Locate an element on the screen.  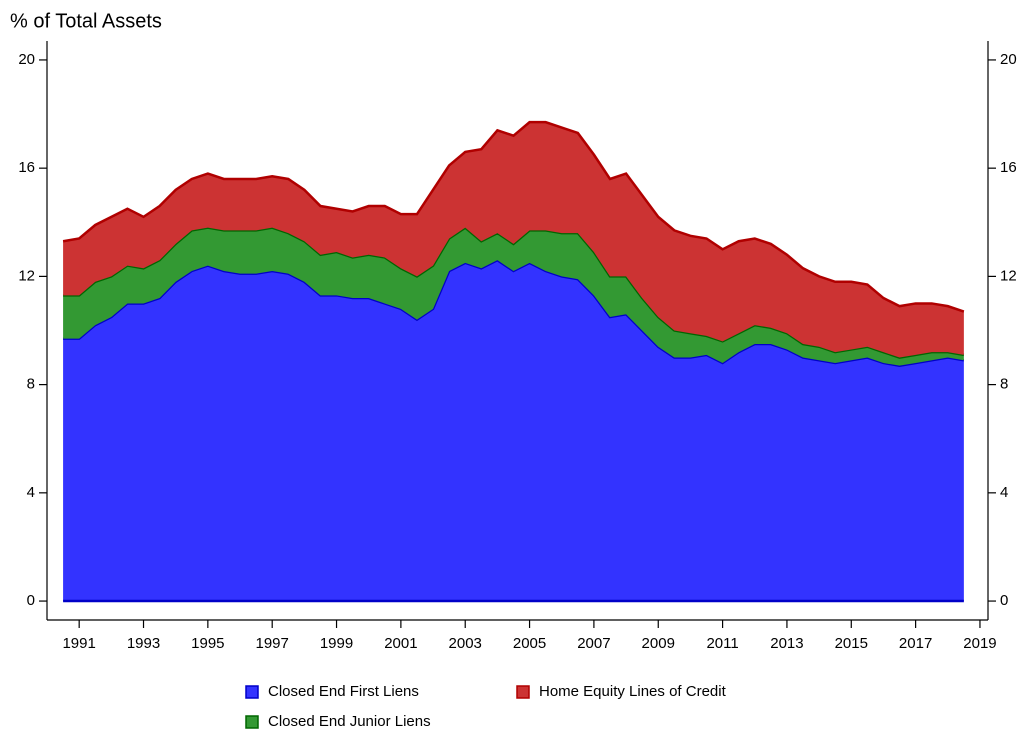
legend-label: Closed End First Liens is located at coordinates (343, 691).